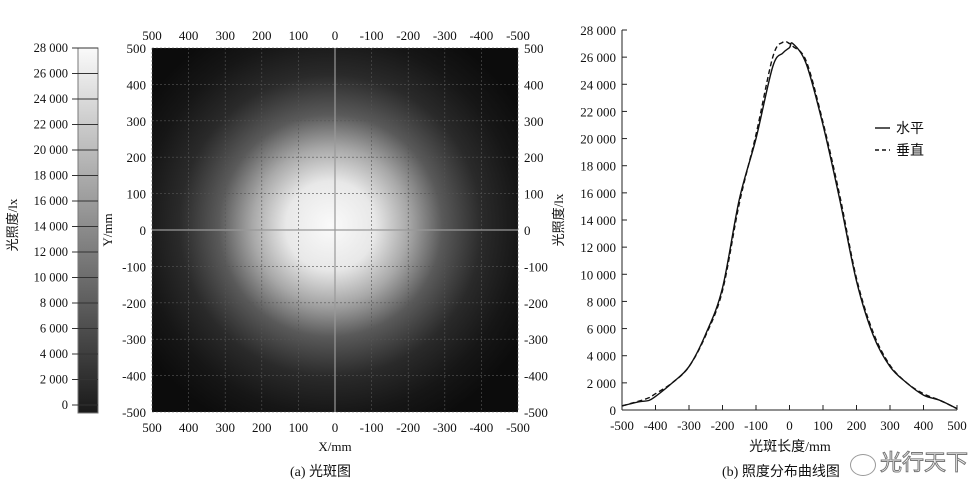  I want to click on x-tick-label-bottom: -200, so click(408, 427).